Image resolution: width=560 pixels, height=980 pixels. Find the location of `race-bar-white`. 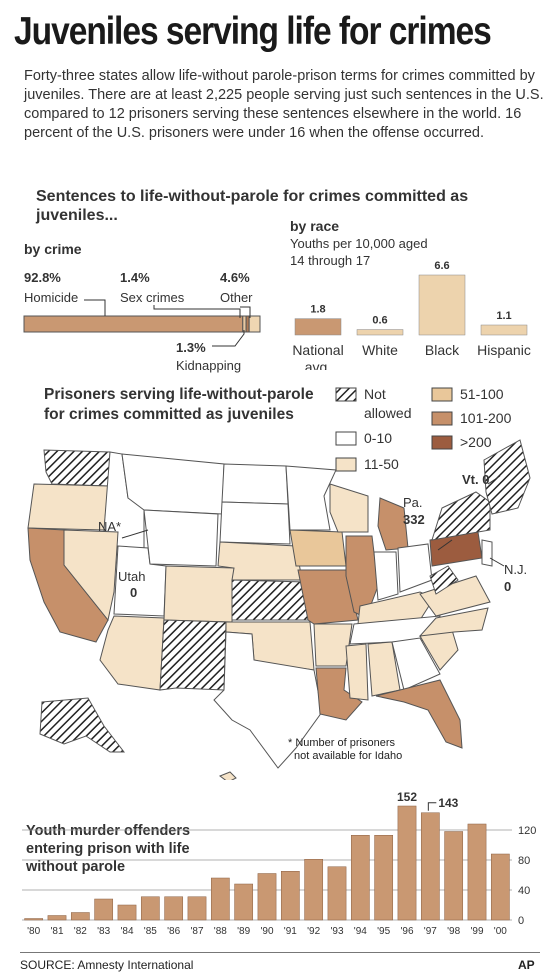

race-bar-white is located at coordinates (380, 332).